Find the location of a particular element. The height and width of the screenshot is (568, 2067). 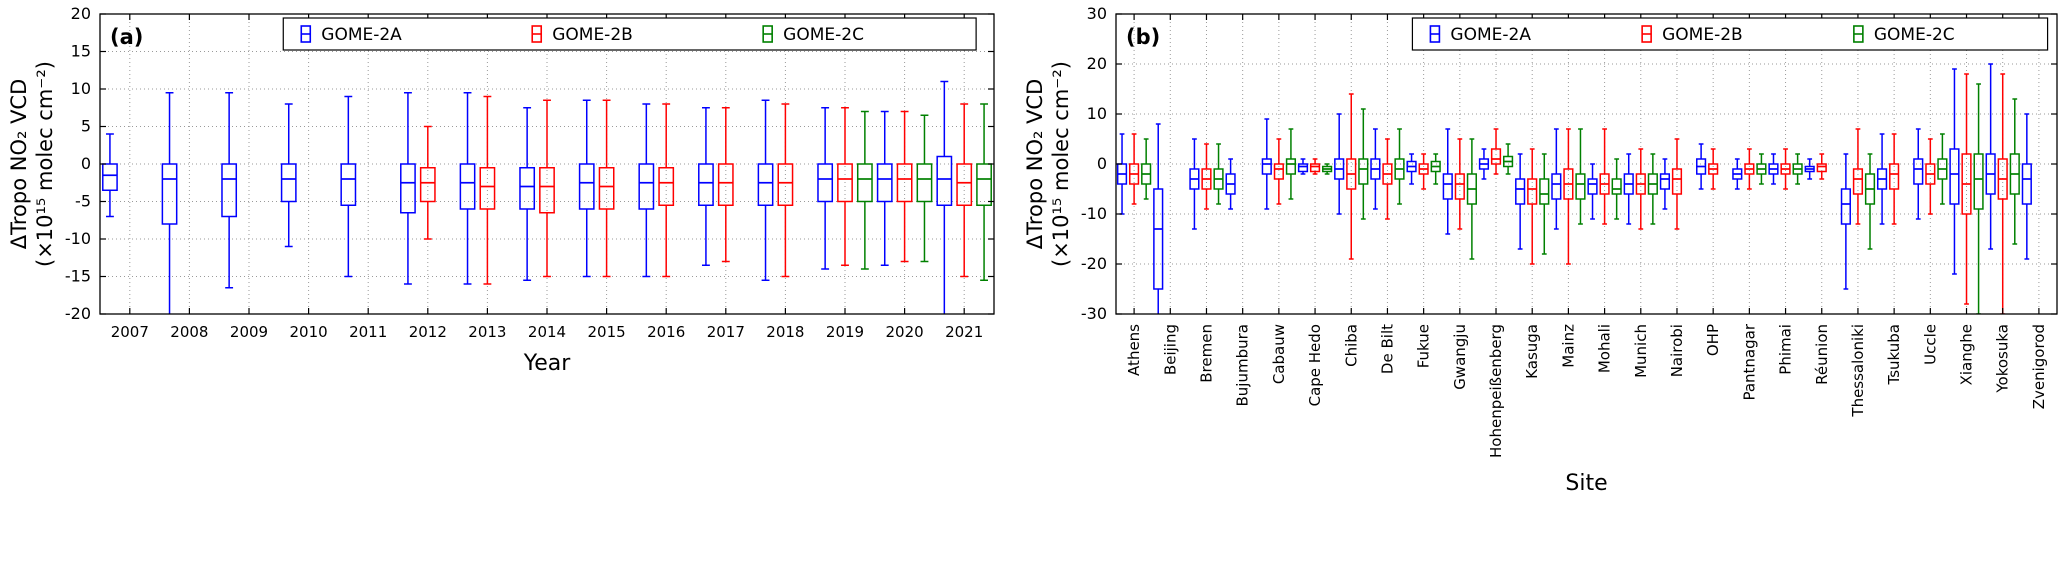

svg-text: 2017 is located at coordinates (726, 332).